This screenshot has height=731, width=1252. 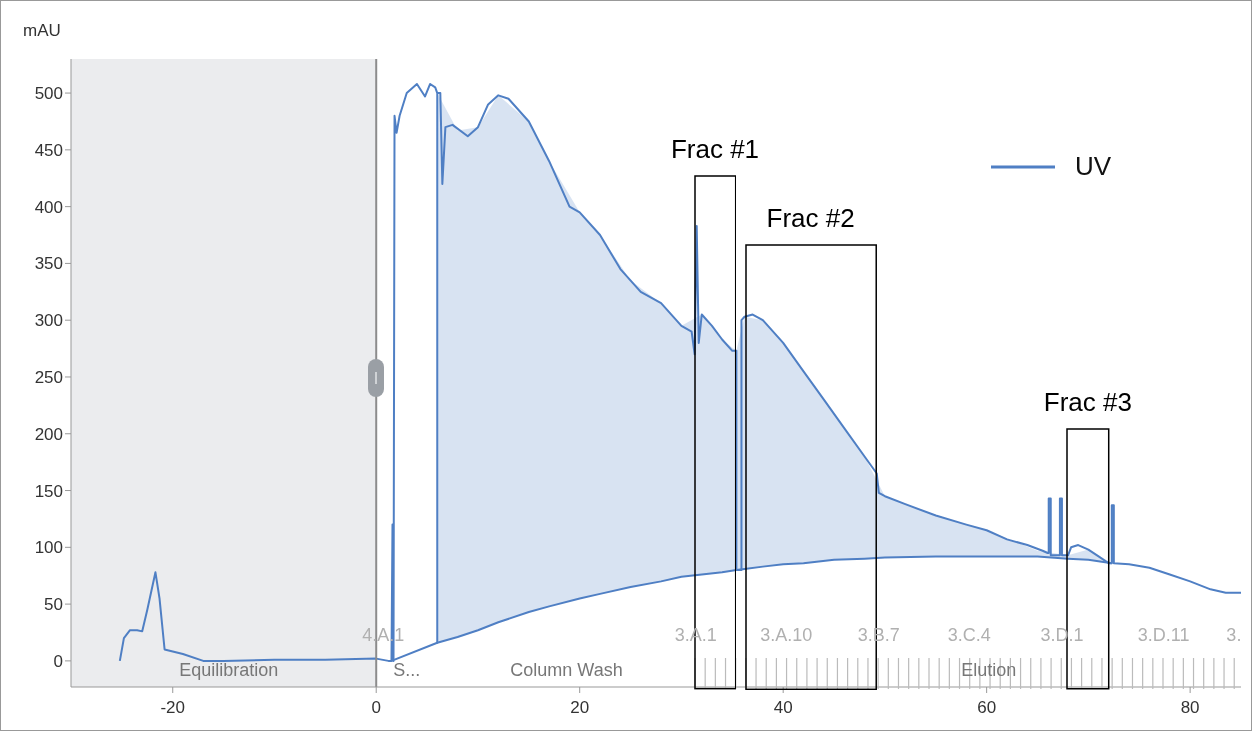 What do you see at coordinates (48, 207) in the screenshot?
I see `y-tick-label: 400` at bounding box center [48, 207].